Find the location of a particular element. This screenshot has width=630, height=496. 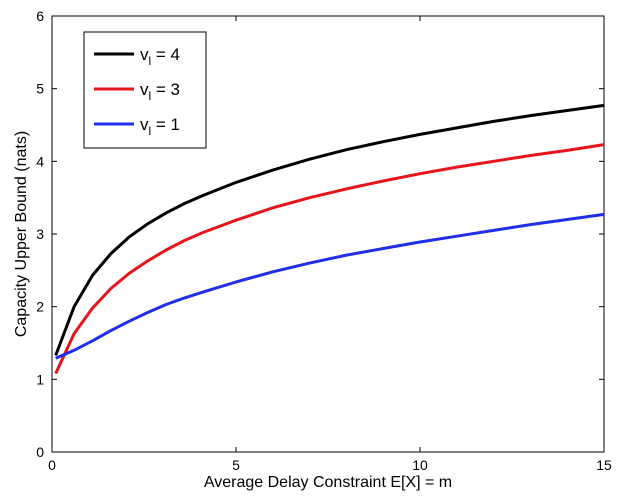

y-axis-label: Capacity Upper Bound (nats) is located at coordinates (21, 234).